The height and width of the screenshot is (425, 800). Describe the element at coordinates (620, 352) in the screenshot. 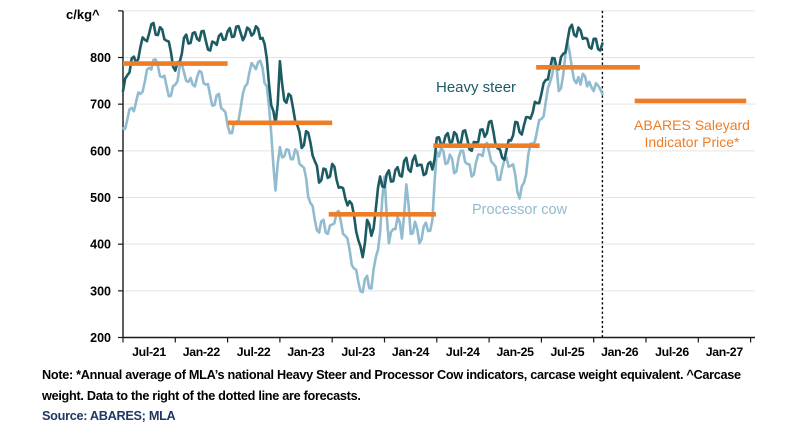

I see `svg-text: Jan-26` at that location.